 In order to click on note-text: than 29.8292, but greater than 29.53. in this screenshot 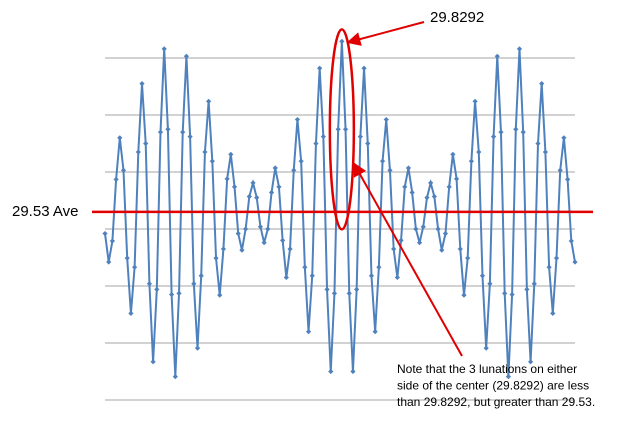, I will do `click(496, 402)`.